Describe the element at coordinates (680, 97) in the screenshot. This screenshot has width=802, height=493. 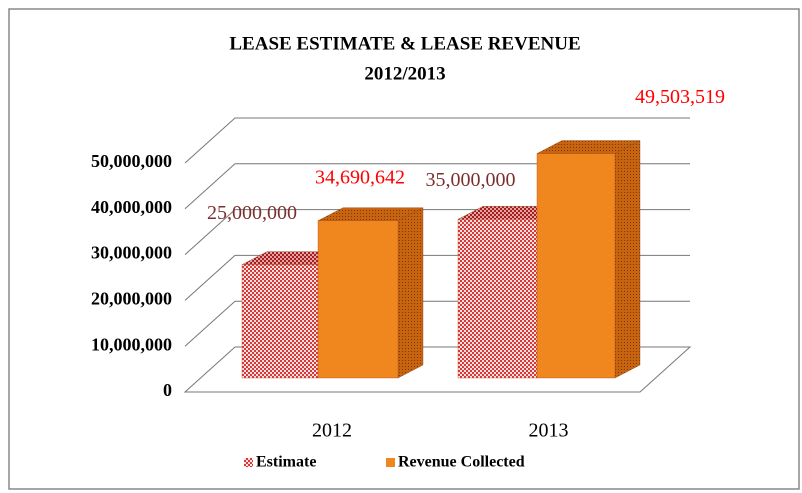
I see `data-label: 49,503,519` at that location.